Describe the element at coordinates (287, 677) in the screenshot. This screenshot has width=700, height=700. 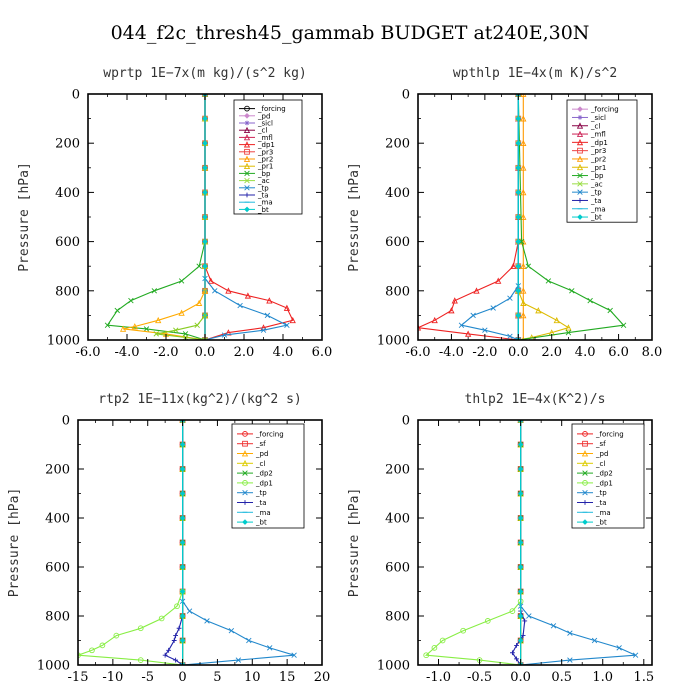
I see `x-tick-label: 15` at that location.